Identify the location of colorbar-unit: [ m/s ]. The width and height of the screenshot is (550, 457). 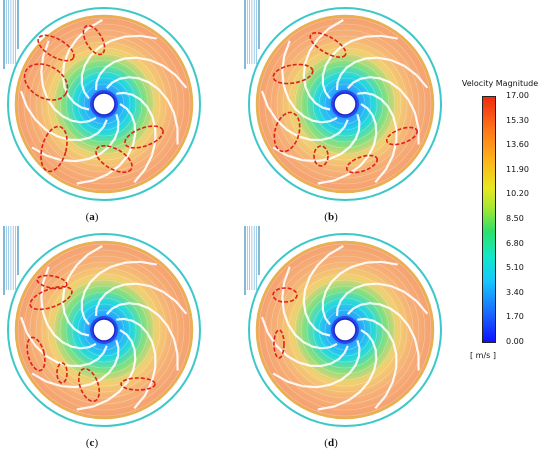
(483, 355).